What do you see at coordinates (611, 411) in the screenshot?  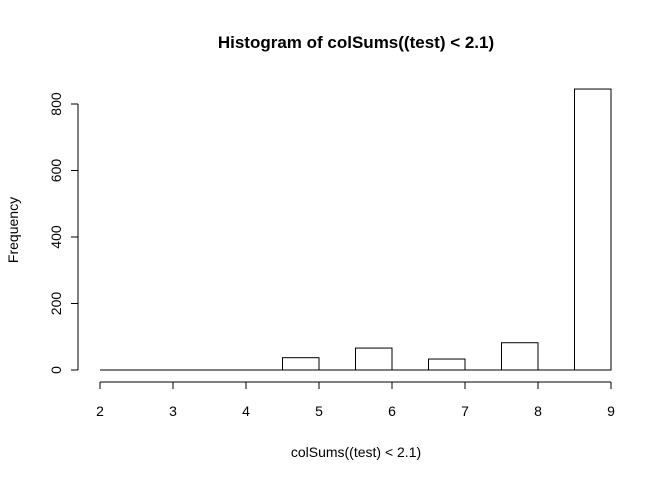 I see `x-tick-label: 9` at bounding box center [611, 411].